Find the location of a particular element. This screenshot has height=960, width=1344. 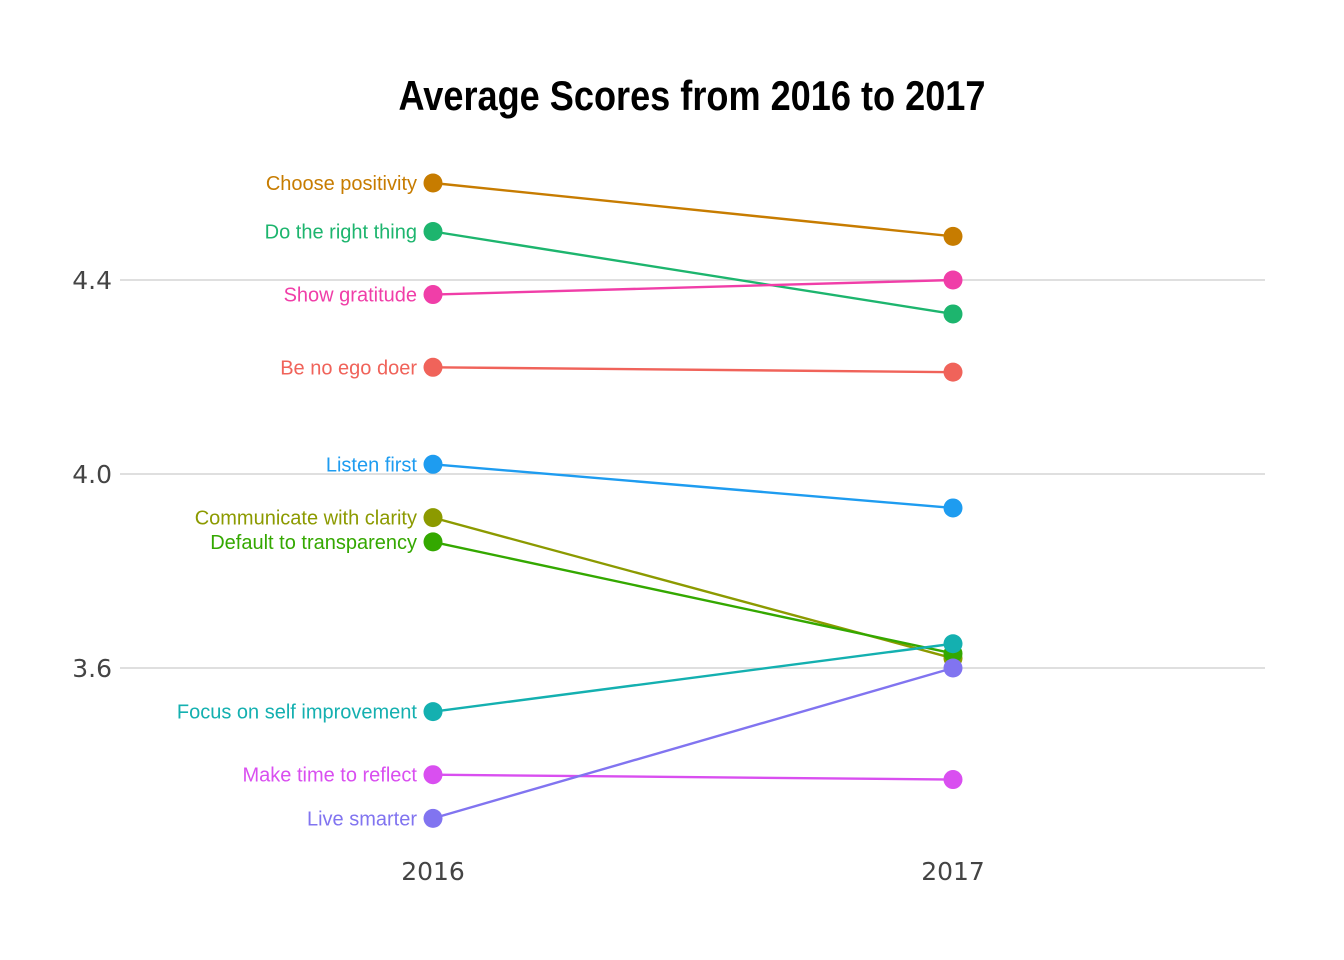

series-label: Do the right thing is located at coordinates (341, 233).